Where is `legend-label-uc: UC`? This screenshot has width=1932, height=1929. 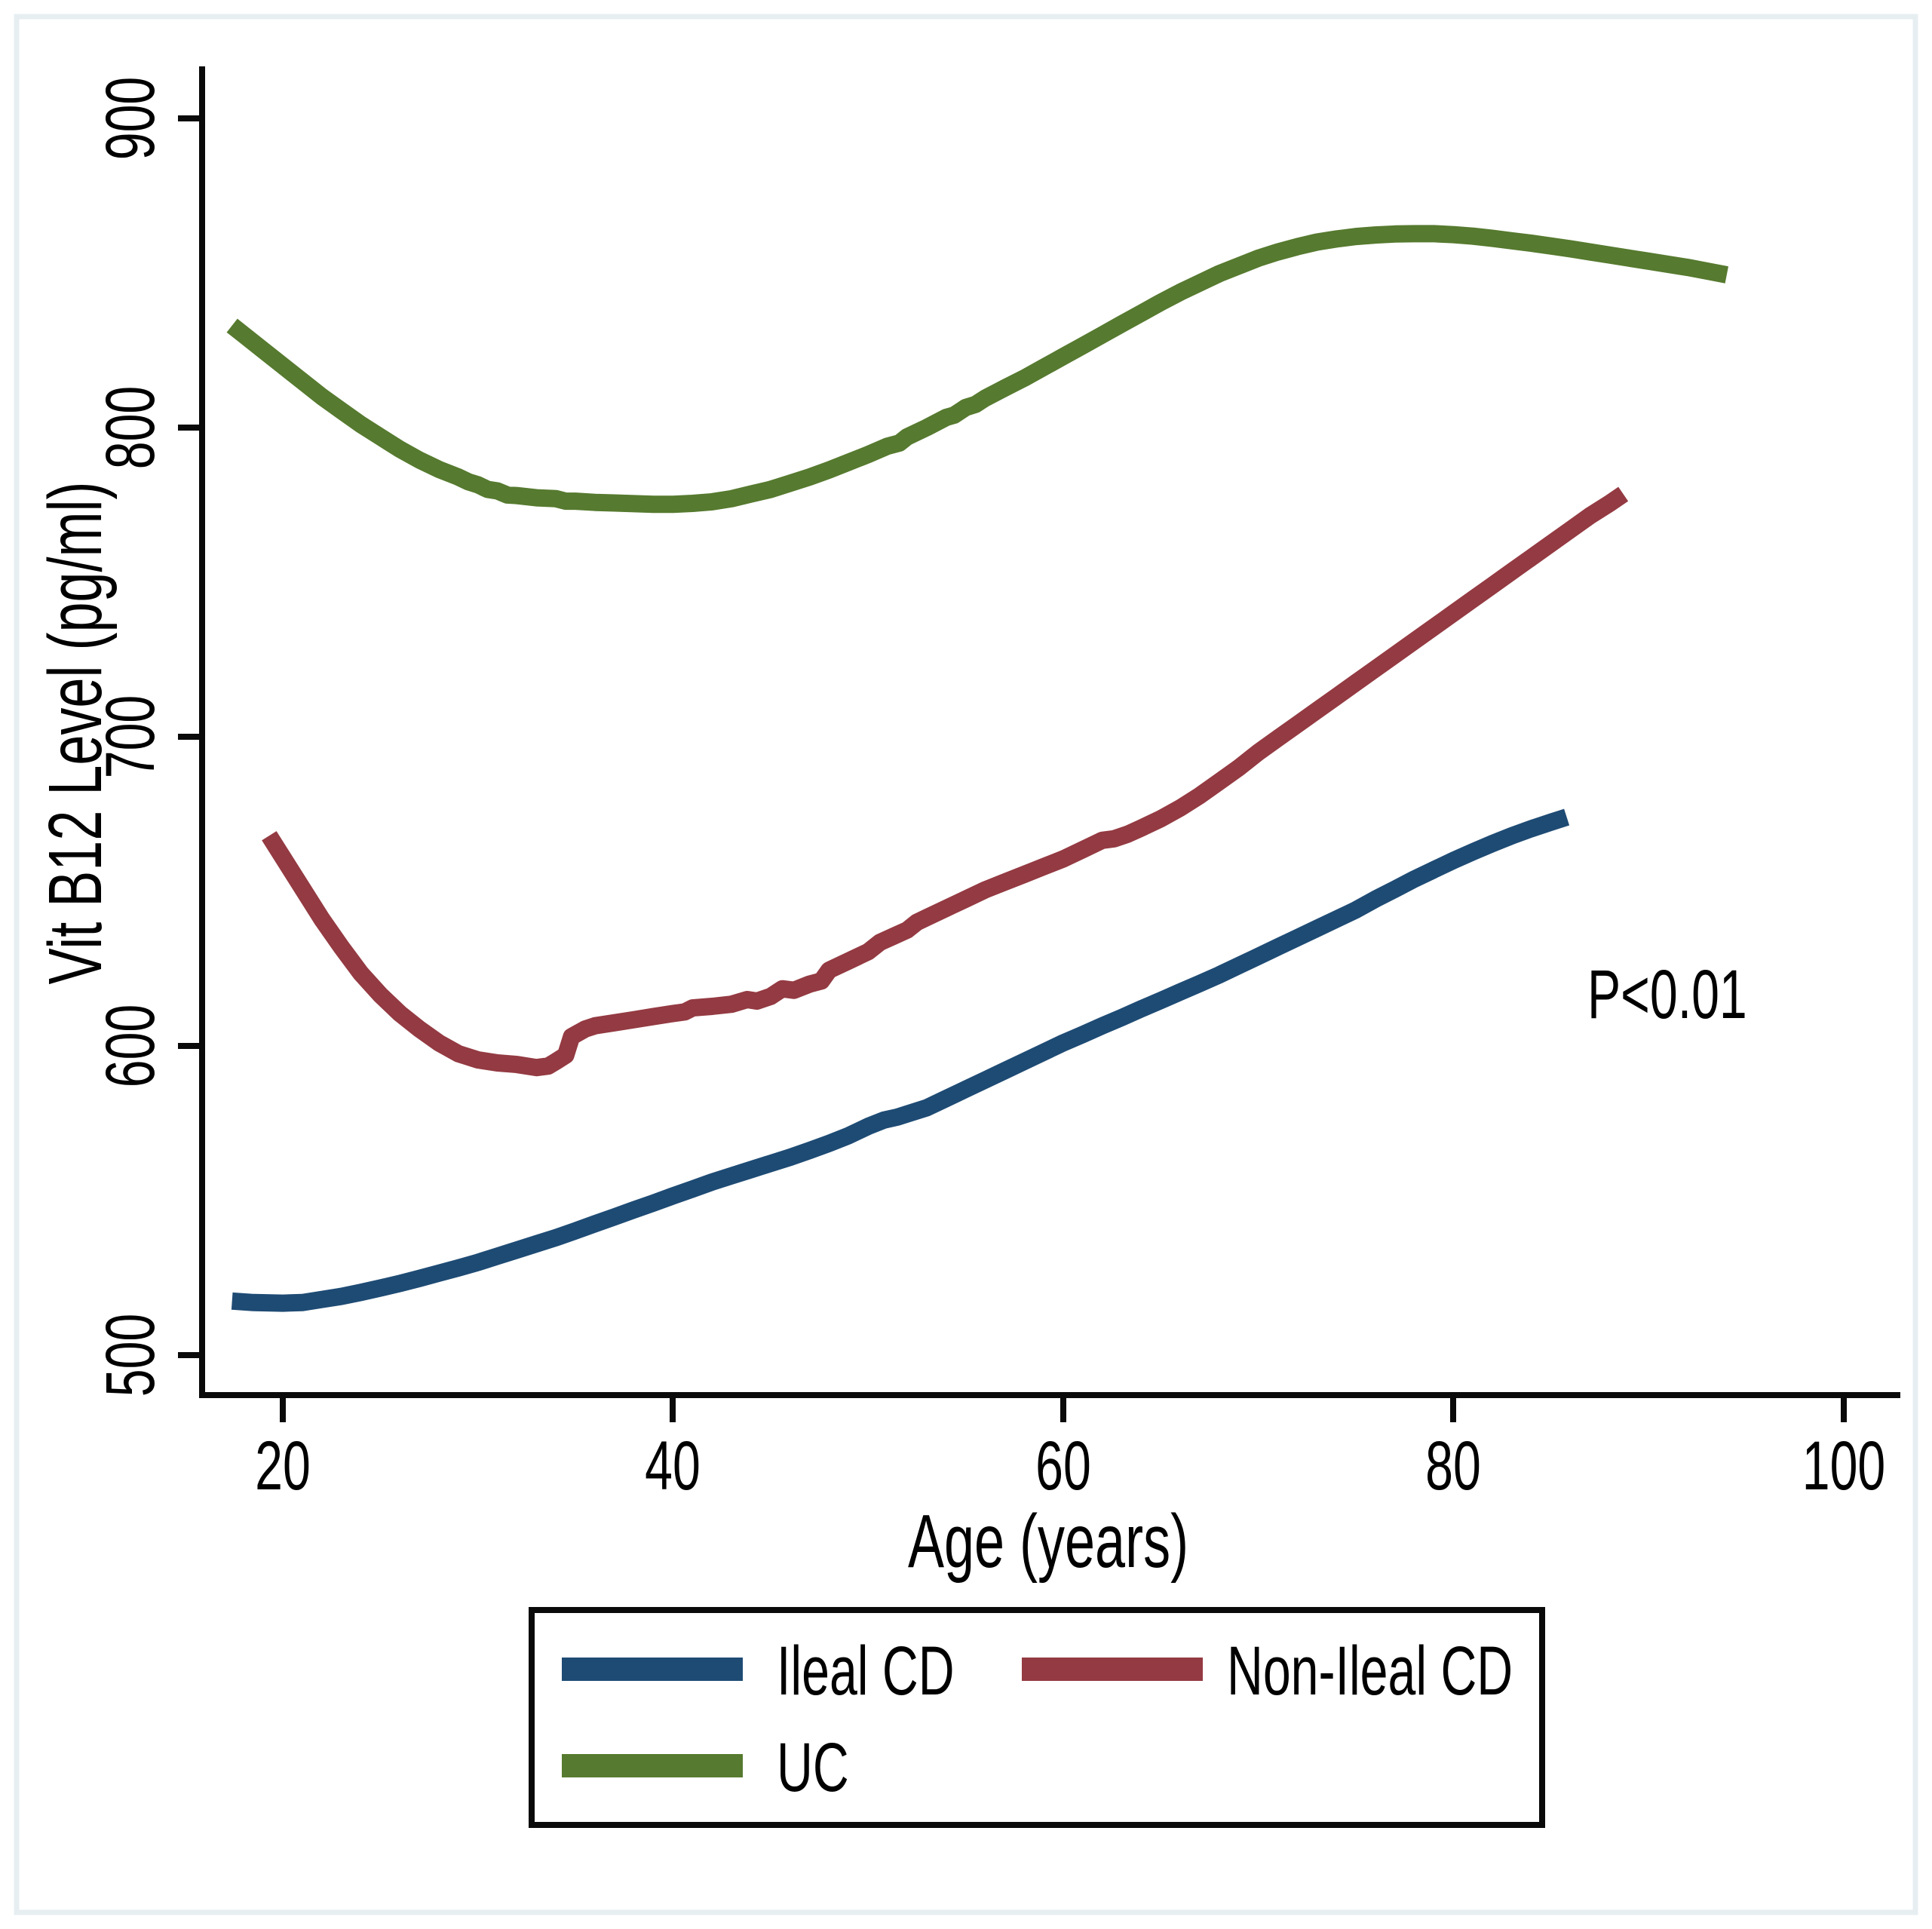 legend-label-uc: UC is located at coordinates (813, 1766).